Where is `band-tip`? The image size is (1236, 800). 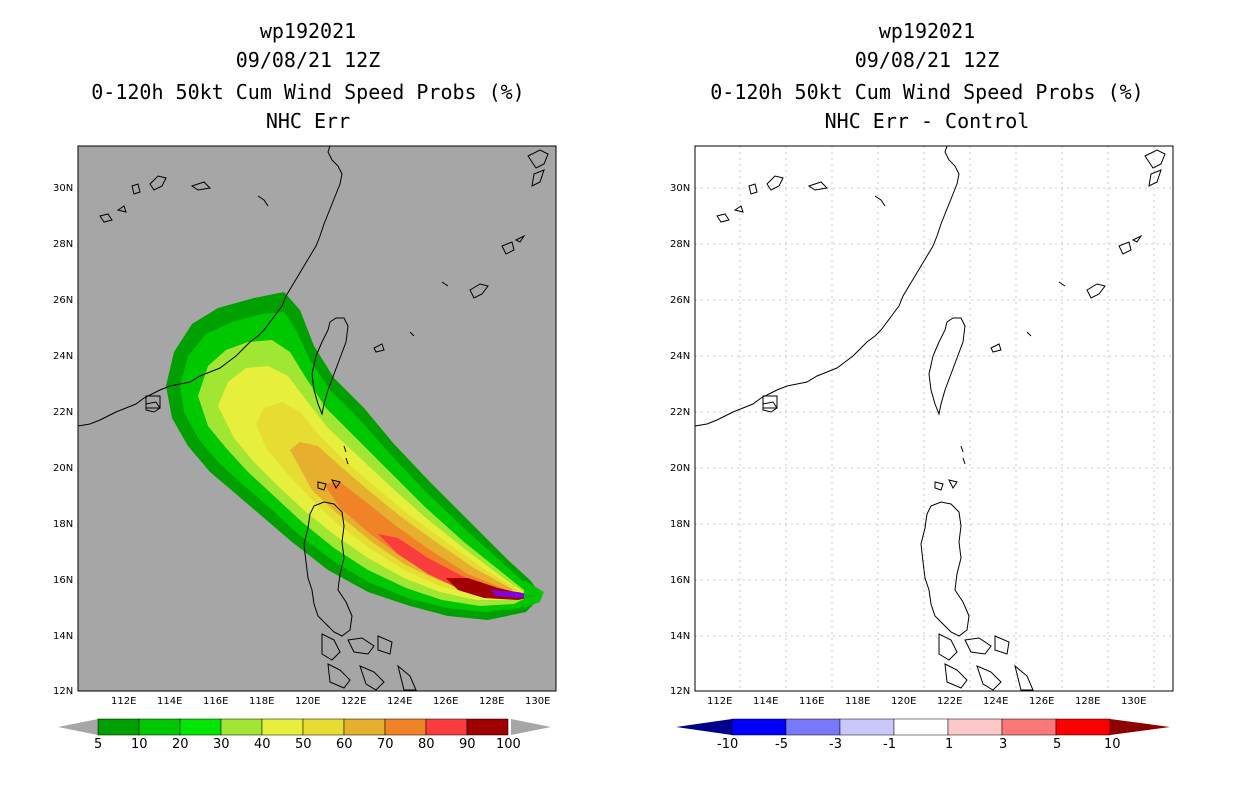
band-tip is located at coordinates (534, 594).